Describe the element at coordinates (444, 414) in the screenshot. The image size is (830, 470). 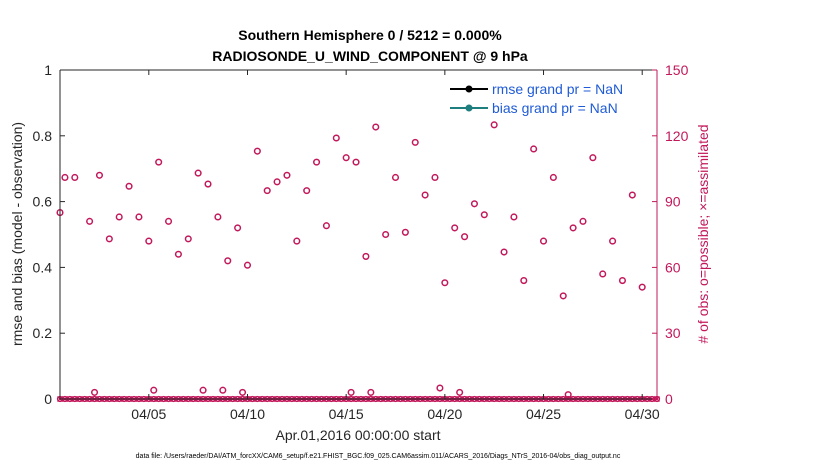
I see `x-tick-label: 04/20` at that location.